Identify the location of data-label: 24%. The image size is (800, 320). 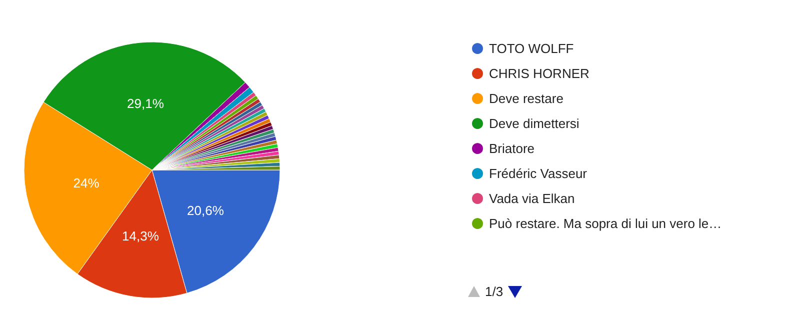
(86, 182).